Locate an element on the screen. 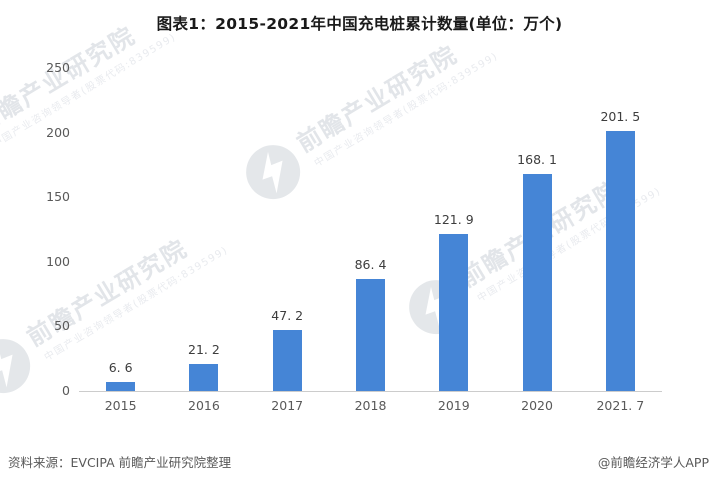  y-axis-tick-label: 150 is located at coordinates (58, 197).